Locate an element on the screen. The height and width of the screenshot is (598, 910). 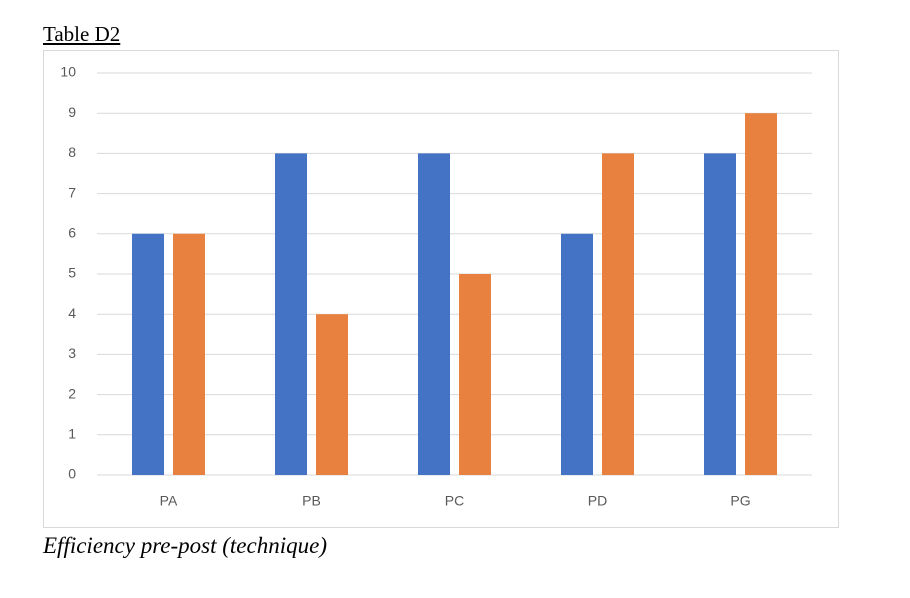
y-tick-label: 4 is located at coordinates (72, 313).